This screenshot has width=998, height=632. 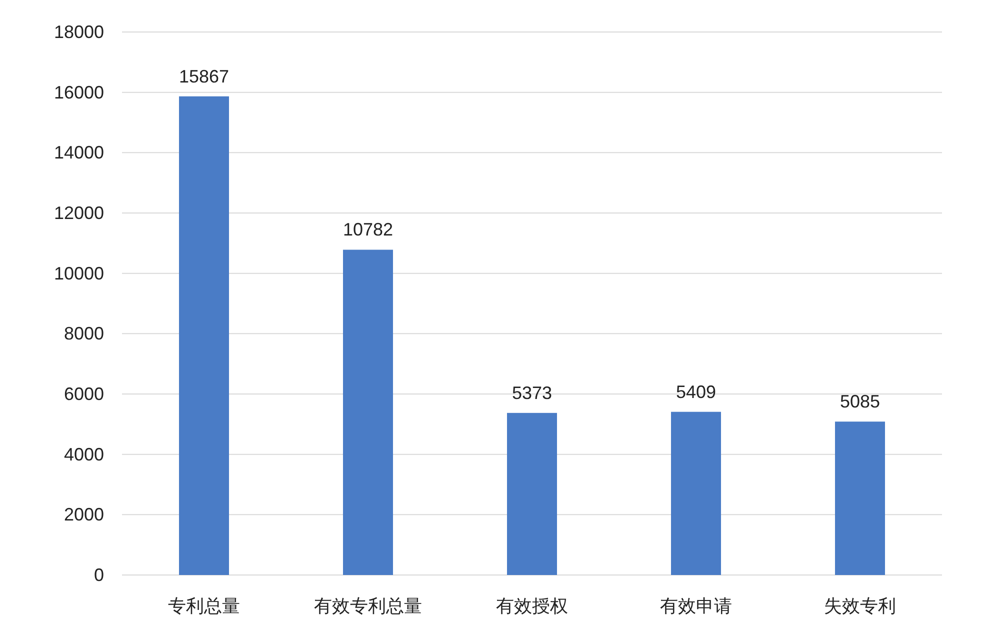 What do you see at coordinates (860, 606) in the screenshot?
I see `x-tick-label: 失效专利` at bounding box center [860, 606].